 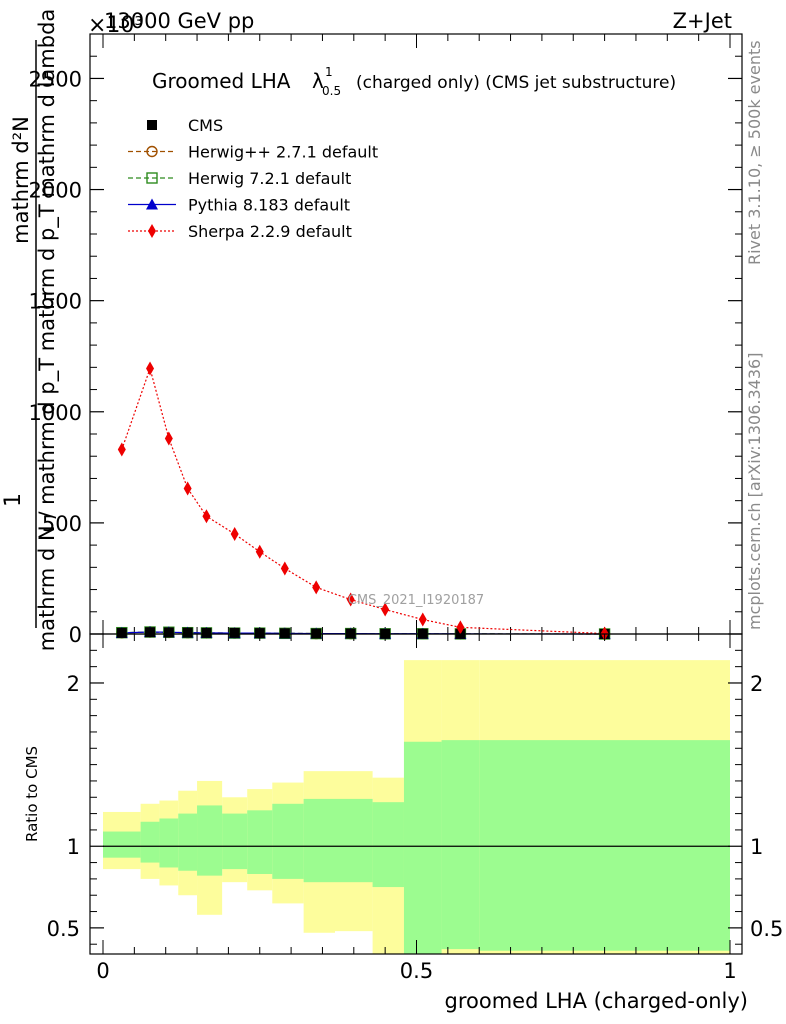 What do you see at coordinates (269, 205) in the screenshot?
I see `legend-label: Pythia 8.183 default` at bounding box center [269, 205].